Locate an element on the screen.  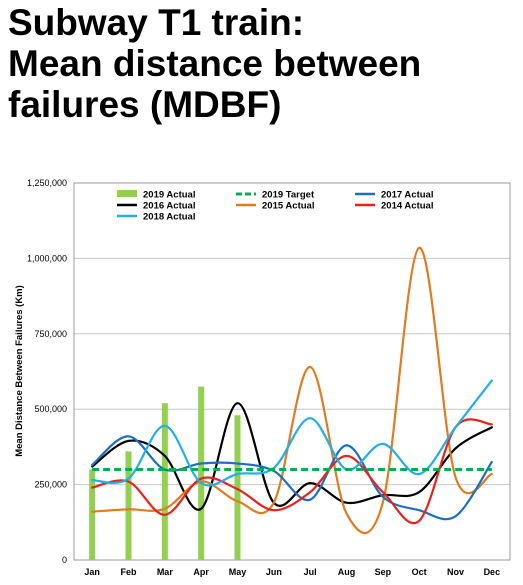
x-tick-label-aug: Aug is located at coordinates (347, 572).